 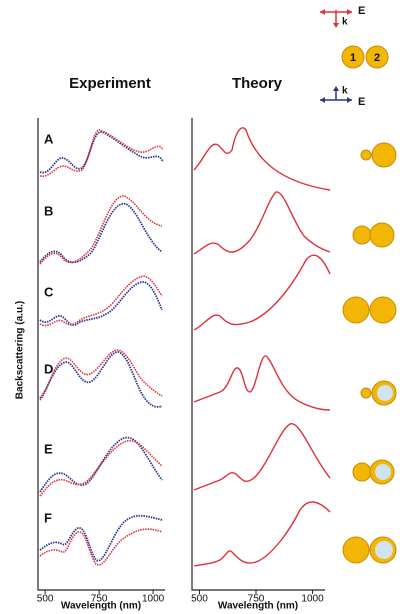 I want to click on row-label: F, so click(x=48, y=517).